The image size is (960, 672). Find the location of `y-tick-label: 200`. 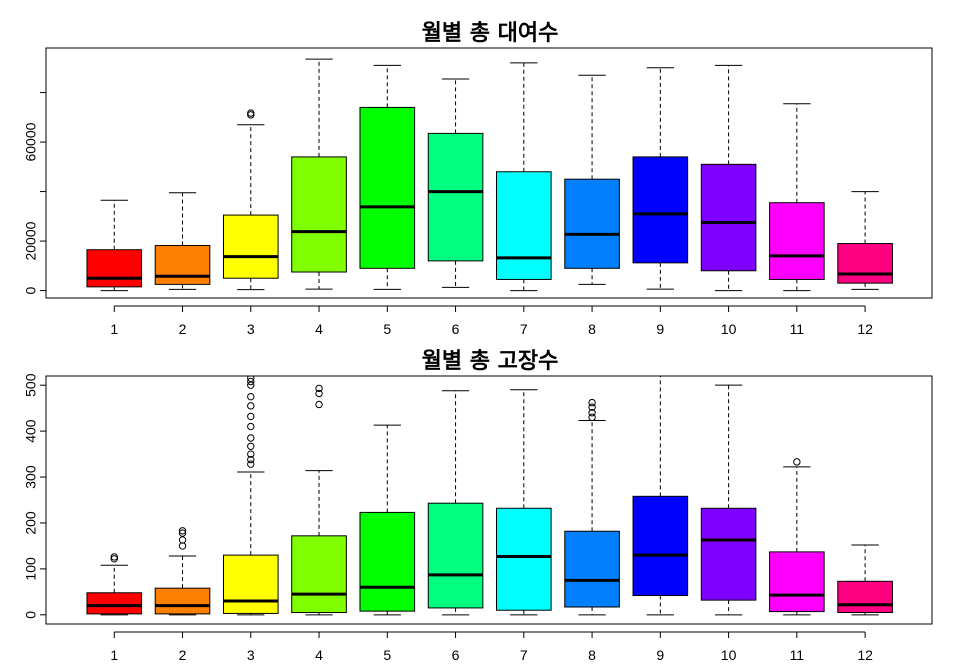

y-tick-label: 200 is located at coordinates (31, 523).